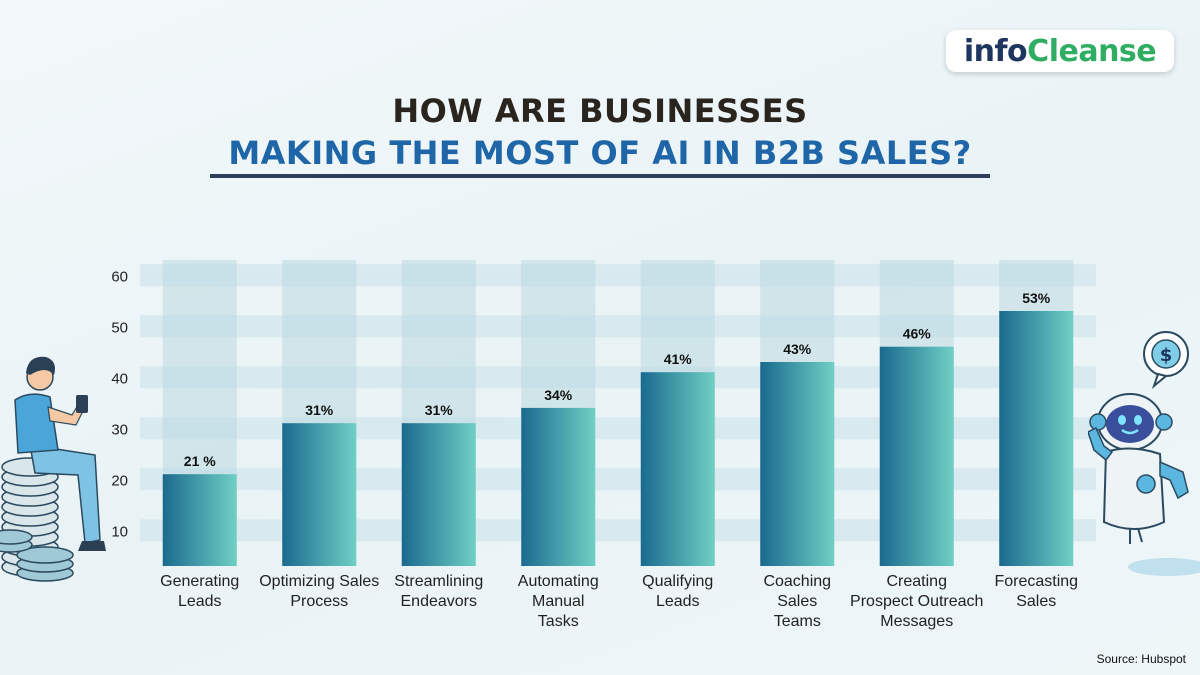 The image size is (1200, 675). I want to click on x-tick-label: Qualifying, so click(677, 581).